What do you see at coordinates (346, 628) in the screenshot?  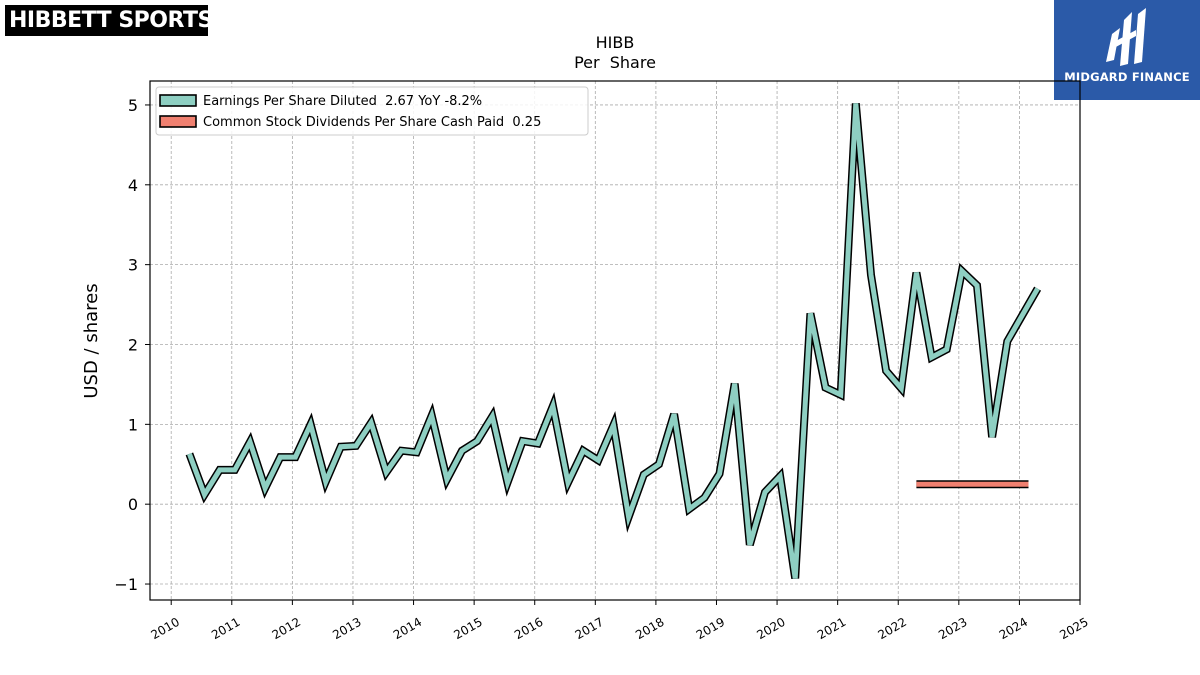 I see `x-tick-label: 2013` at bounding box center [346, 628].